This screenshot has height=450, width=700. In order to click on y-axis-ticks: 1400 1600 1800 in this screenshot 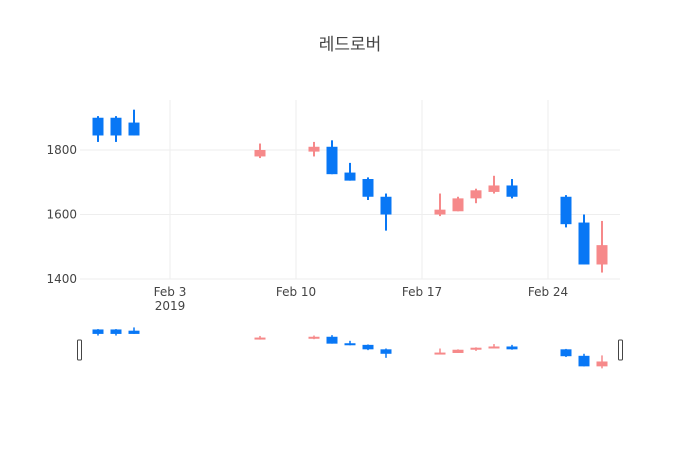, I will do `click(61, 214)`.